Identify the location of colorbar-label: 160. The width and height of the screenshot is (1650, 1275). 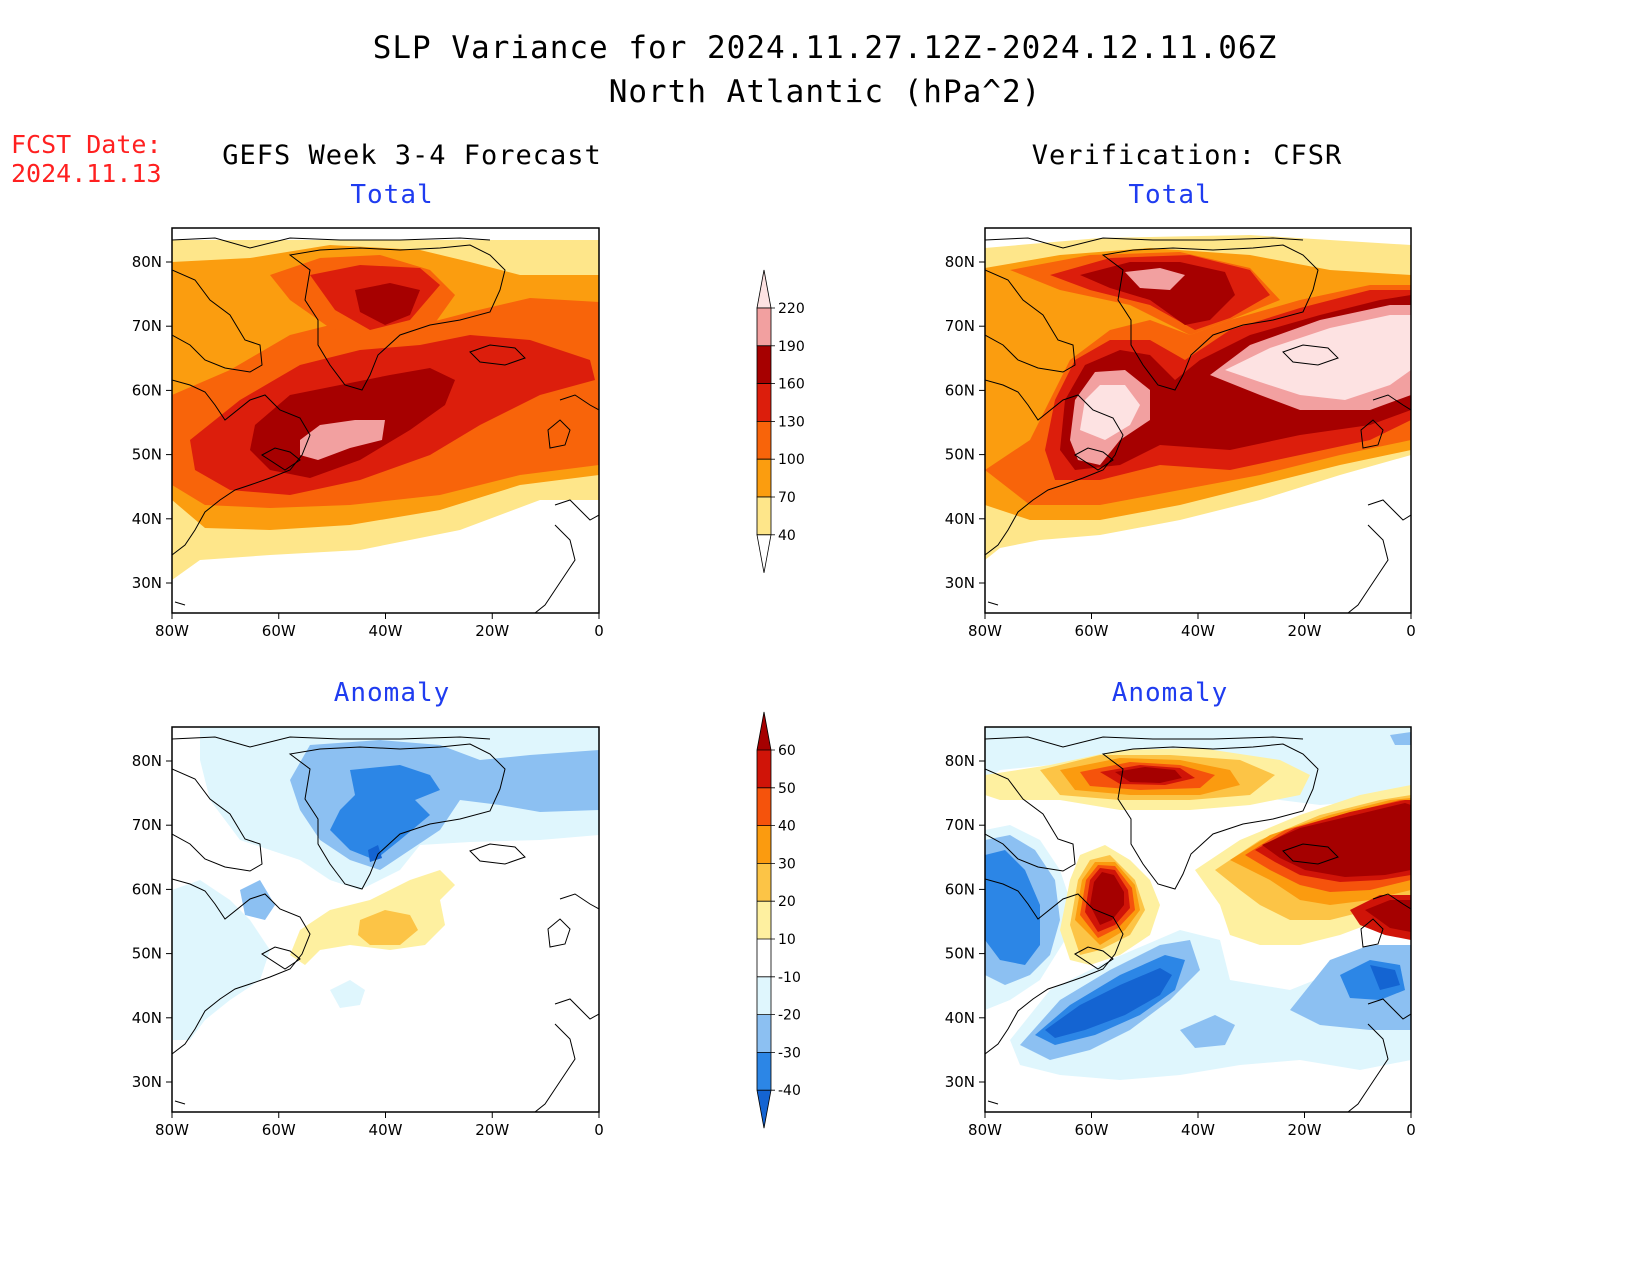
(791, 385).